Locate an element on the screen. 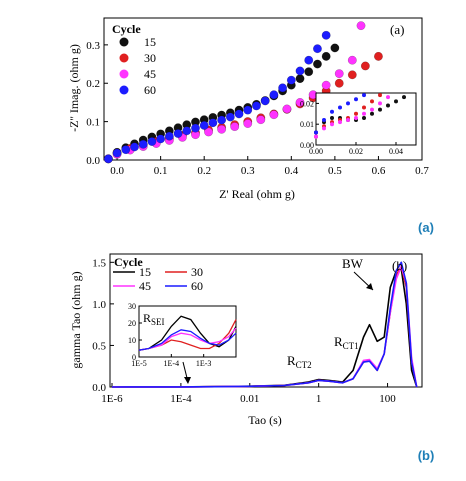 The image size is (466, 481). chart-a-xlabel: Z' Real (ohm g) is located at coordinates (257, 194).